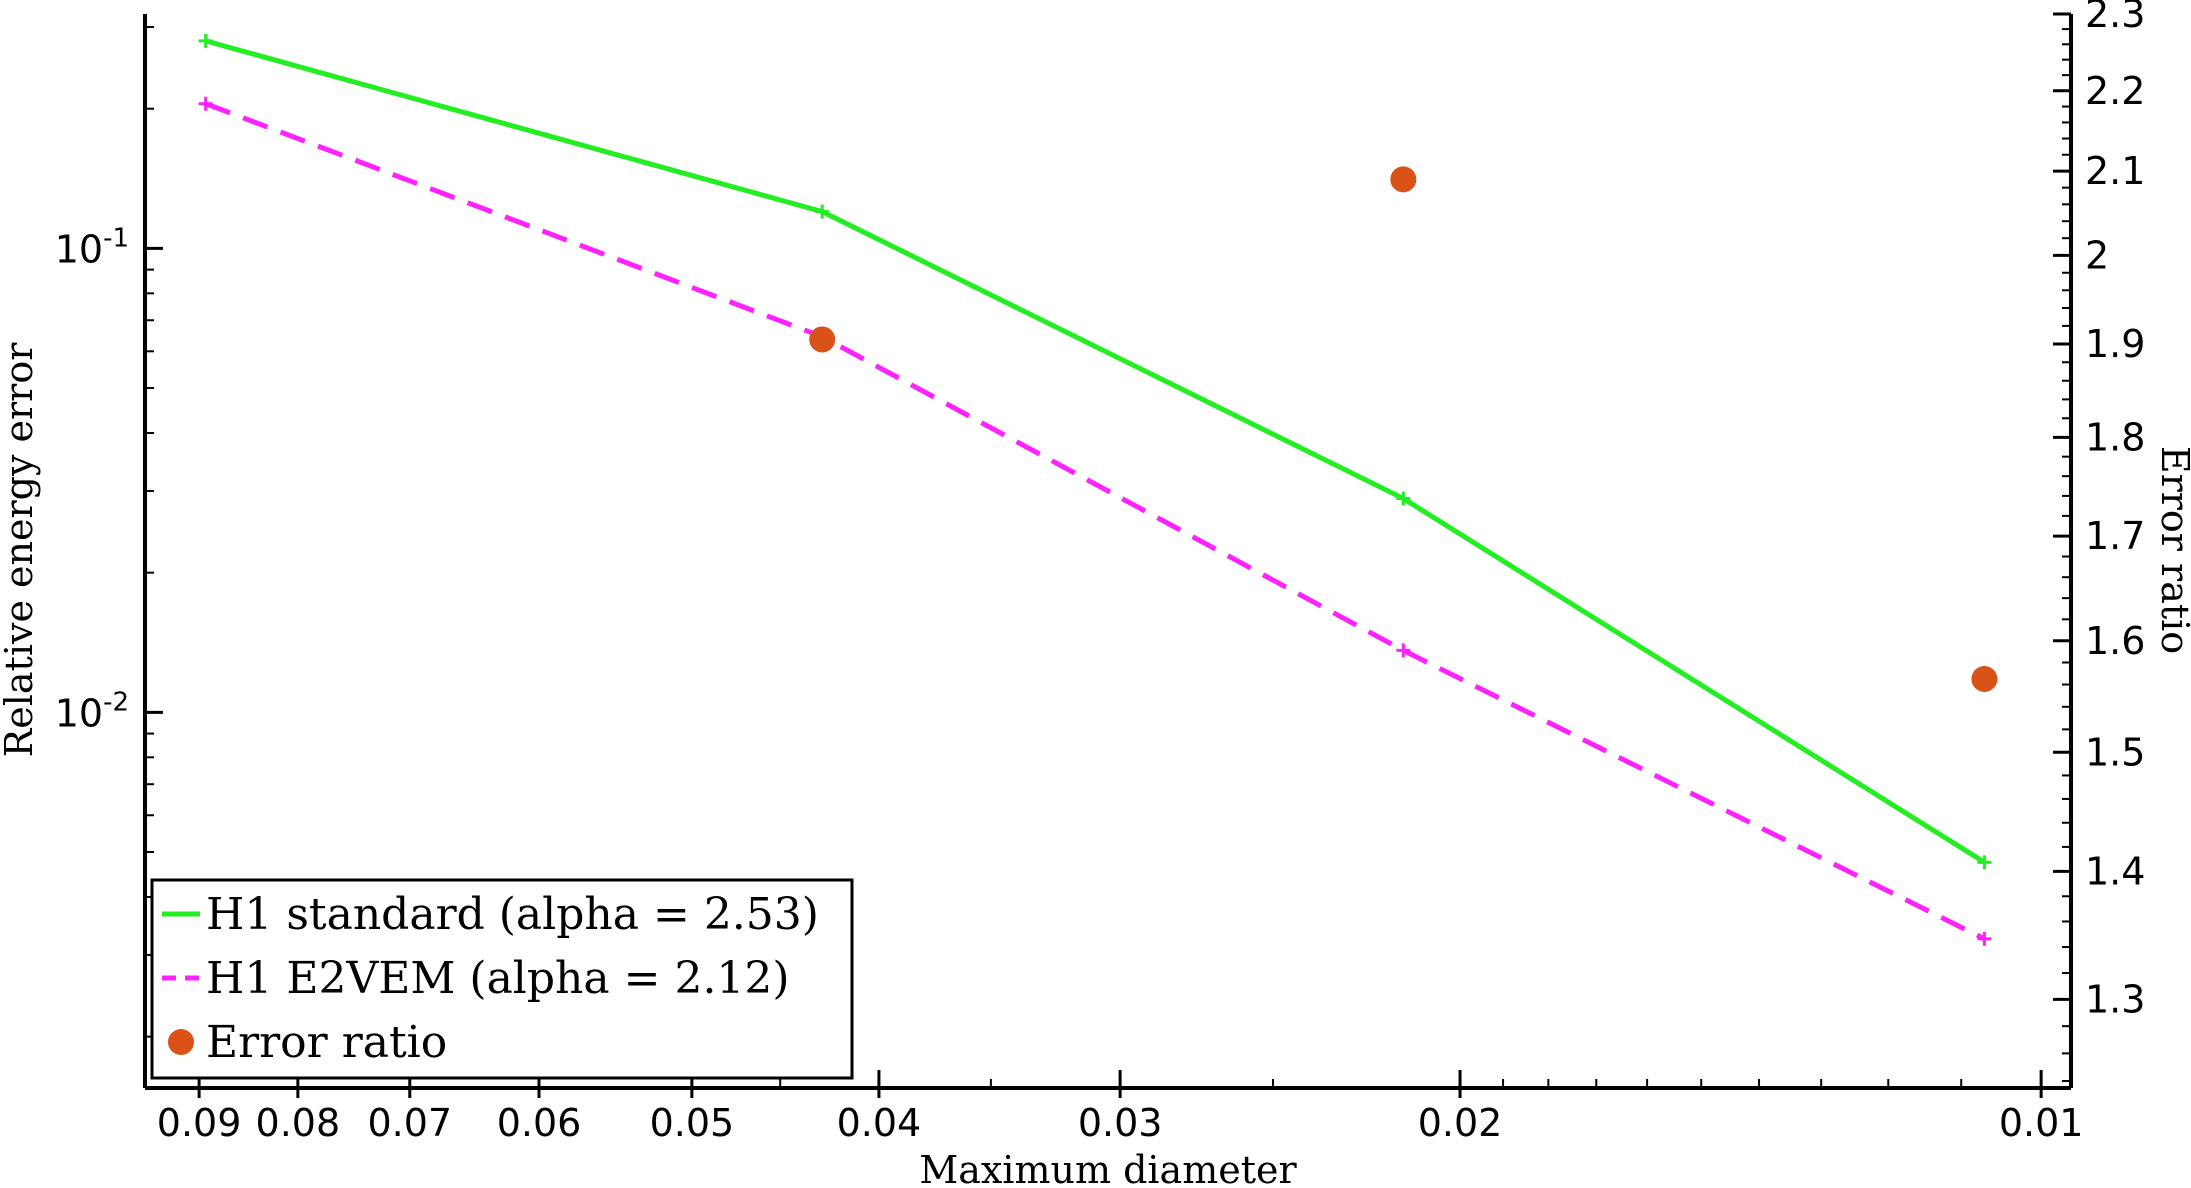  Describe the element at coordinates (116, 238) in the screenshot. I see `y-left-tick-exponent: -1` at that location.